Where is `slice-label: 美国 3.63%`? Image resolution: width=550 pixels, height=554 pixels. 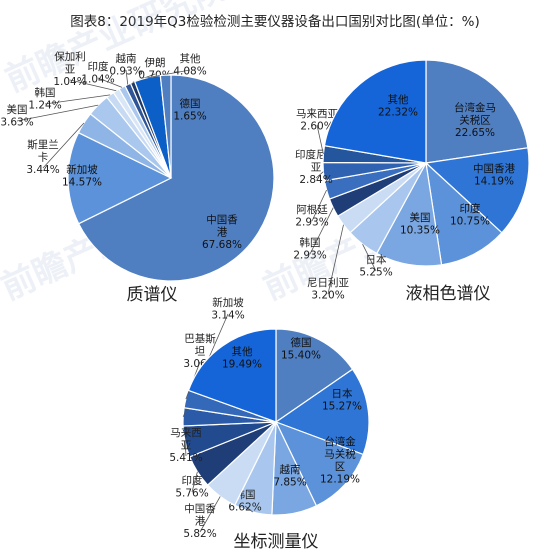 slice-label: 美国 3.63% is located at coordinates (16, 116).